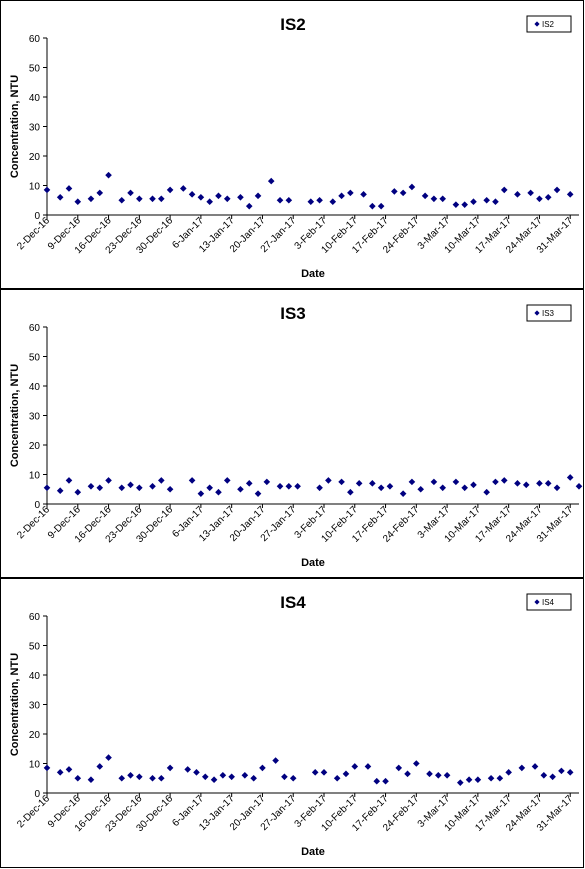 The width and height of the screenshot is (585, 869). I want to click on y-tick-label: 0, so click(37, 505).